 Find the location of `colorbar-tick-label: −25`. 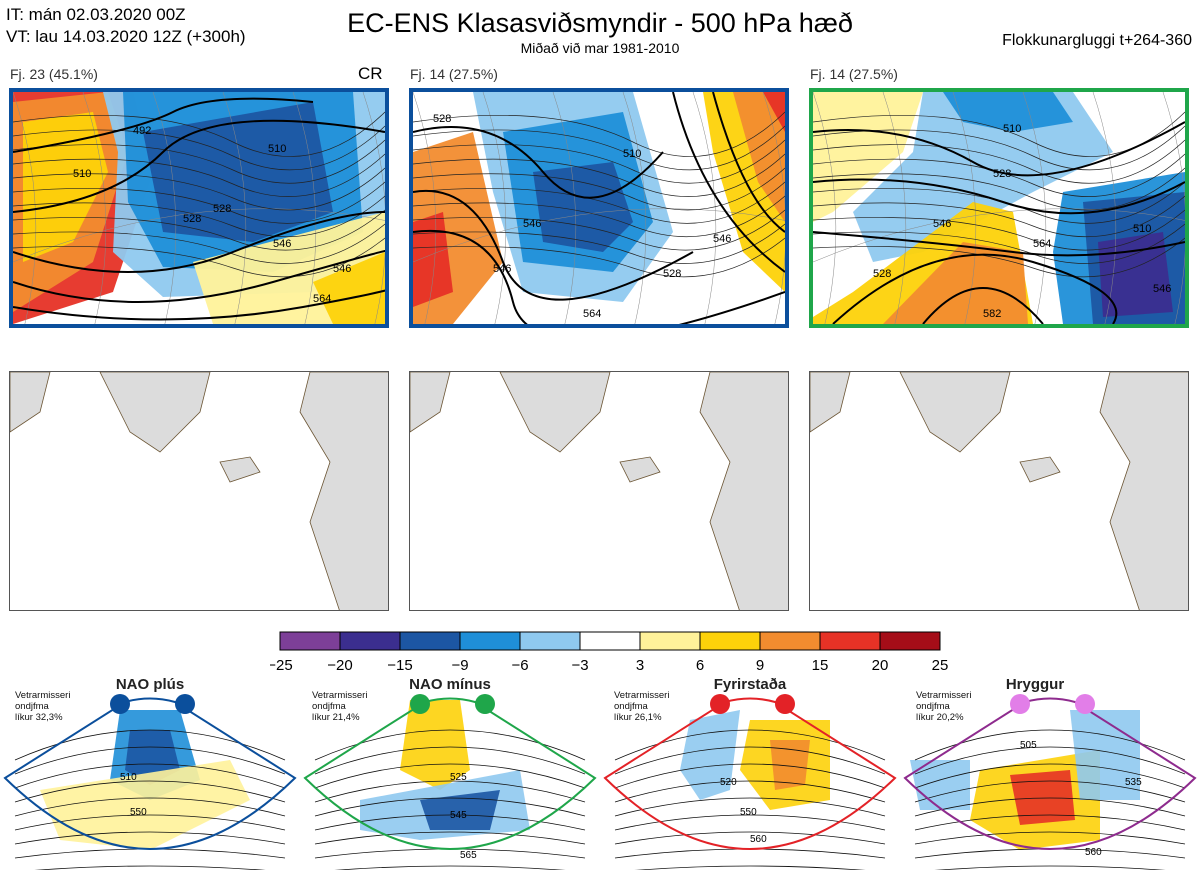

colorbar-tick-label: −25 is located at coordinates (281, 665).